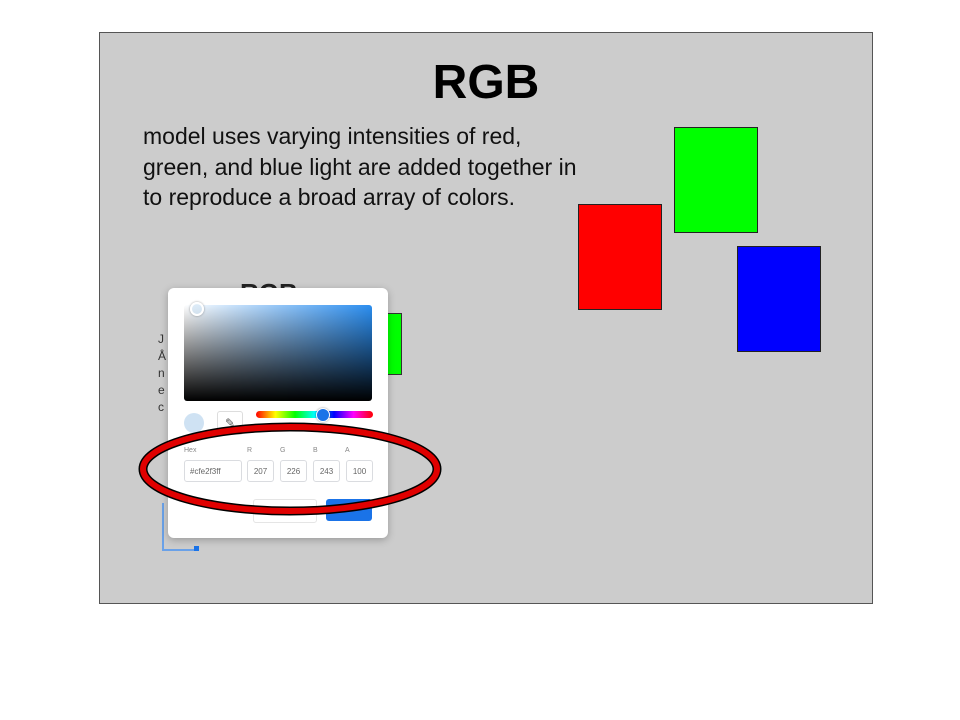  What do you see at coordinates (349, 510) in the screenshot?
I see `ok-button` at bounding box center [349, 510].